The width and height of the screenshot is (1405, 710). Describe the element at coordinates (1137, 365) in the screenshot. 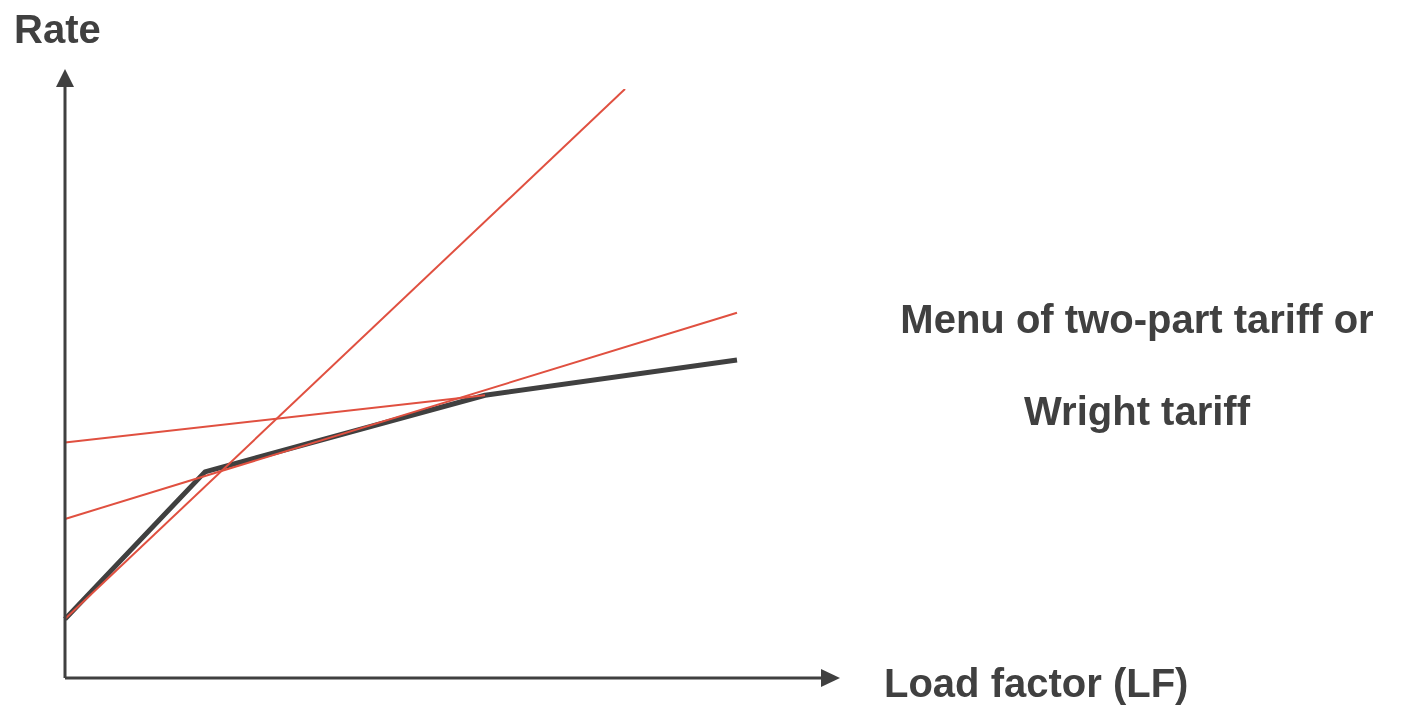

I see `text: Menu of two-part tariff or Wright tariff` at that location.